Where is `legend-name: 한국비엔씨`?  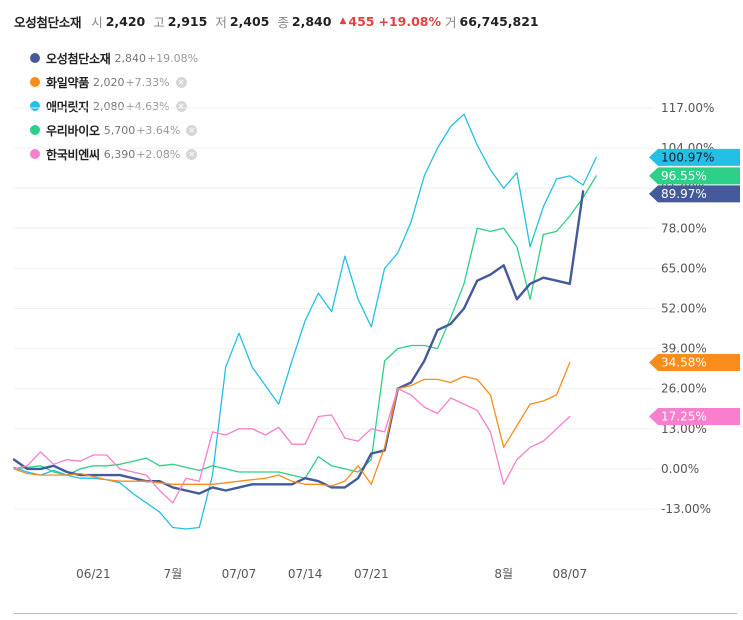
legend-name: 한국비엔씨 is located at coordinates (73, 154).